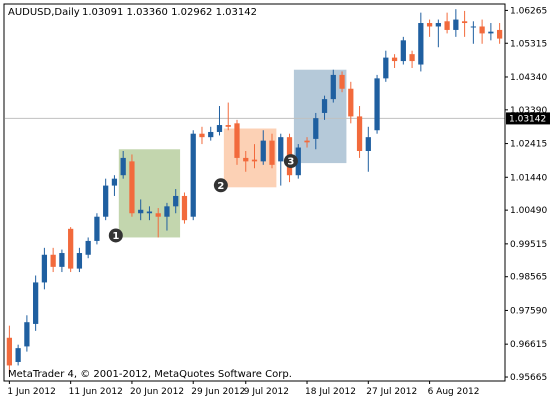 This screenshot has width=550, height=404. I want to click on y-tick-label: 1.02415, so click(528, 145).